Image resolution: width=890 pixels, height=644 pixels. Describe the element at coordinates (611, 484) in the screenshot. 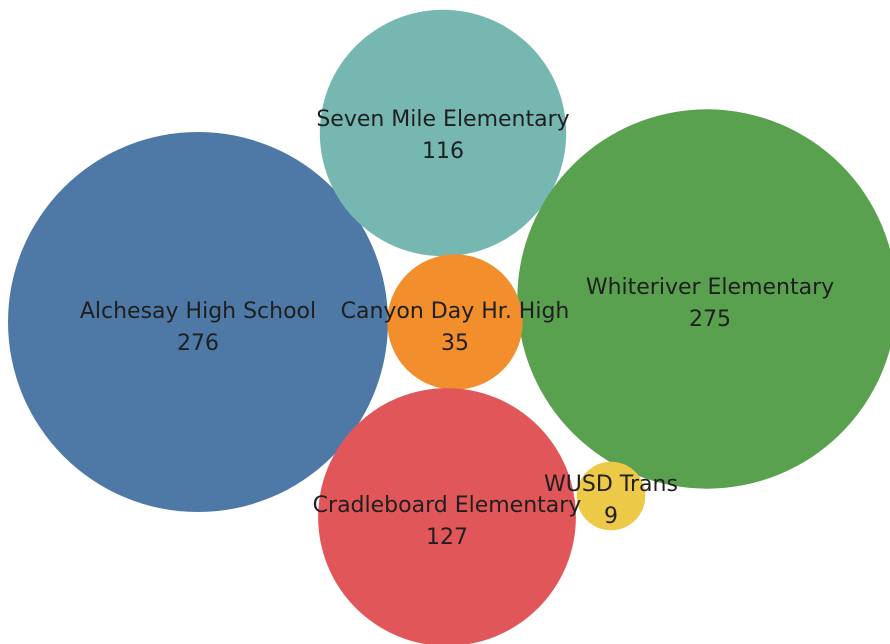

I see `bubble-label-wusd-trans: WUSD Trans` at that location.